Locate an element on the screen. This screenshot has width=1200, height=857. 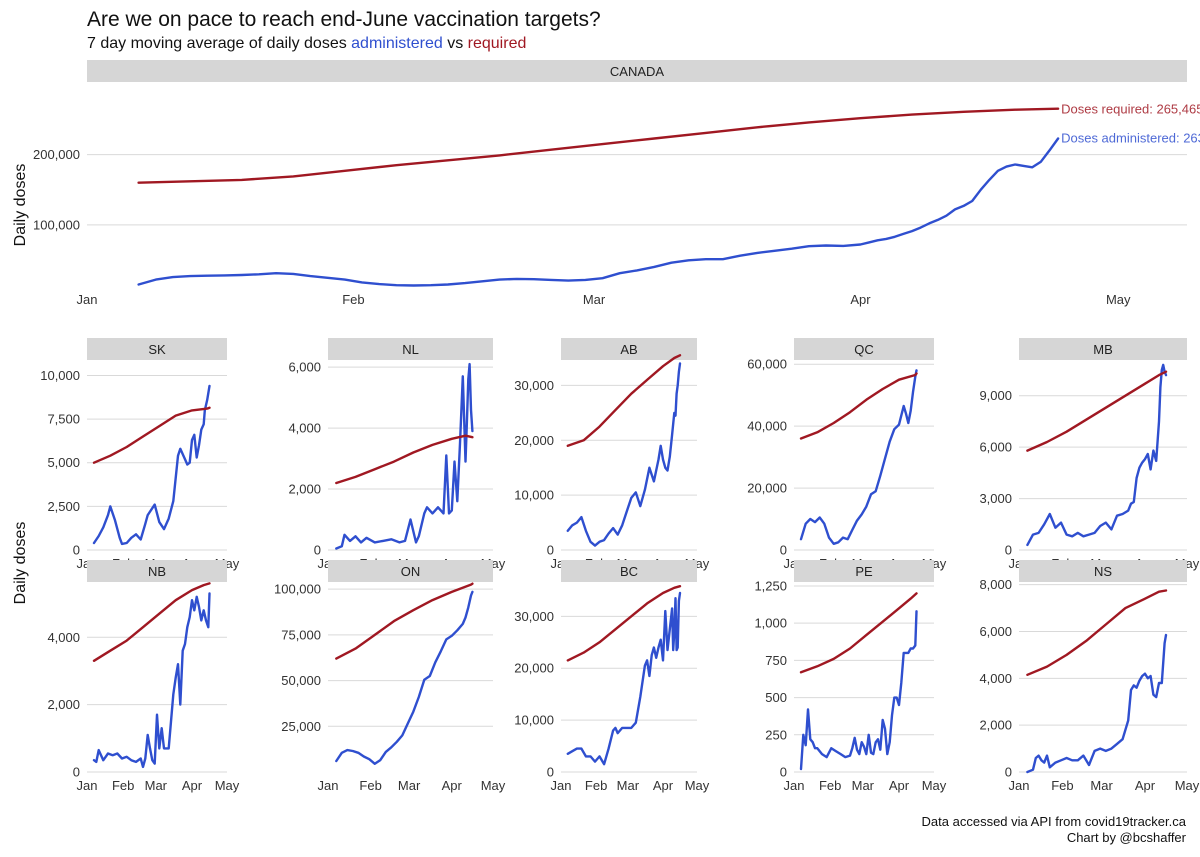
series-line-administered-on is located at coordinates (404, 677).